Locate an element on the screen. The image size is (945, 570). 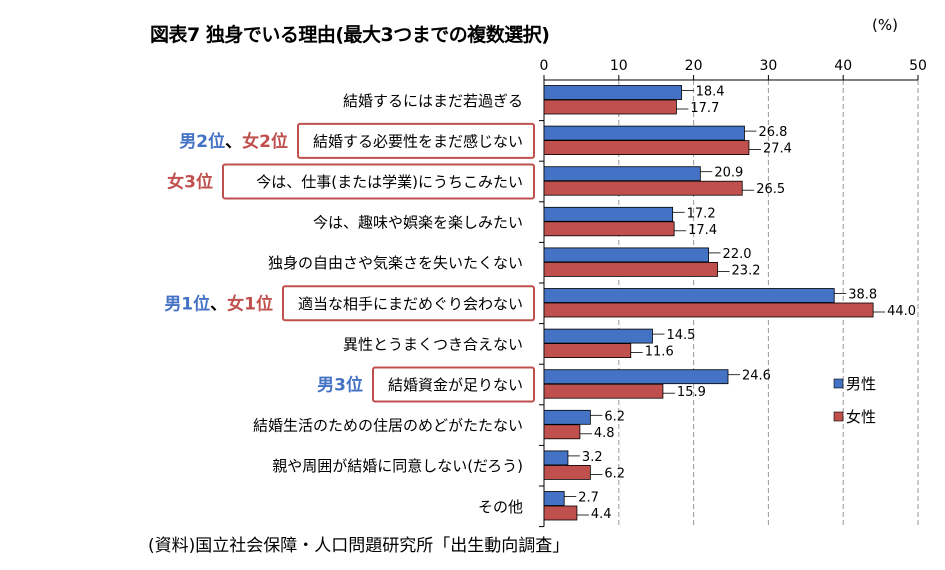
category-label: 今は、仕事(または学業)にうちこみたい is located at coordinates (389, 182).